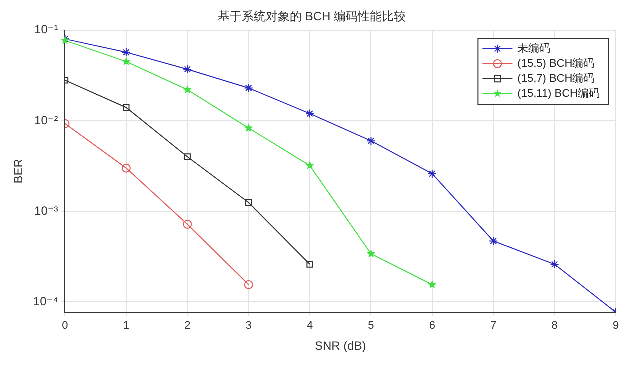  I want to click on legend-label: (15,5) BCH编码, so click(556, 63).